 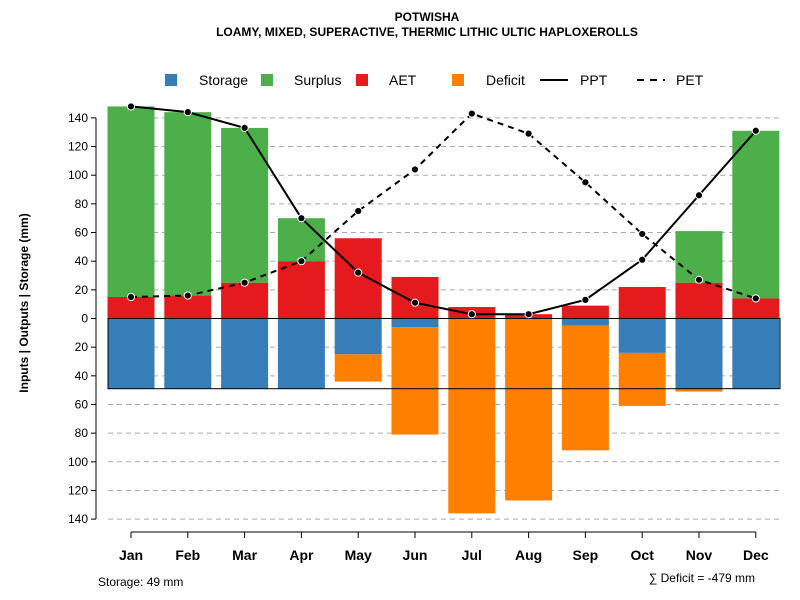 What do you see at coordinates (427, 17) in the screenshot?
I see `chart-title: POTWISHA` at bounding box center [427, 17].